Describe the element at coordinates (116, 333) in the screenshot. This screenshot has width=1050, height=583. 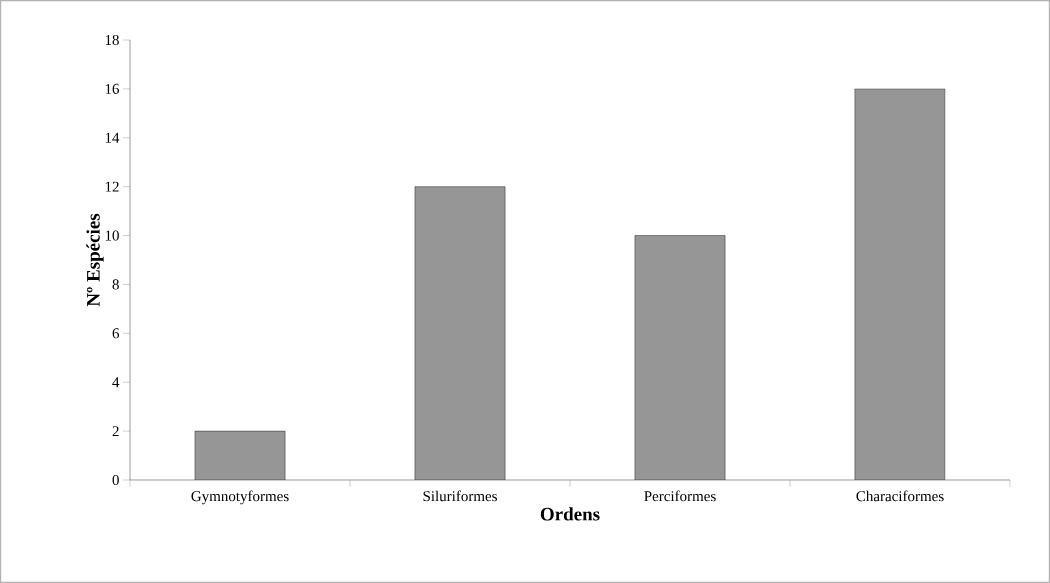
I see `y-tick-label: 6` at that location.